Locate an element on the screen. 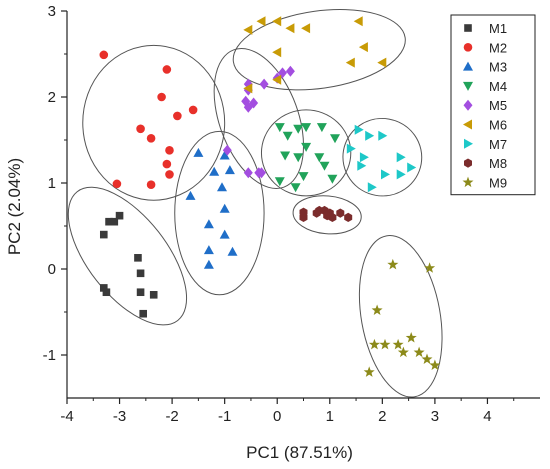 Image resolution: width=550 pixels, height=469 pixels. ellipse-m1 is located at coordinates (127, 256).